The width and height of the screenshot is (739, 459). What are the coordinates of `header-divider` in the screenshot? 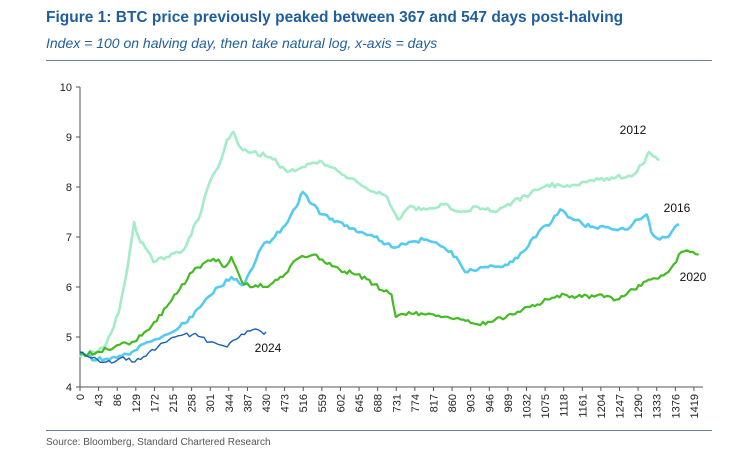 It's located at (379, 60).